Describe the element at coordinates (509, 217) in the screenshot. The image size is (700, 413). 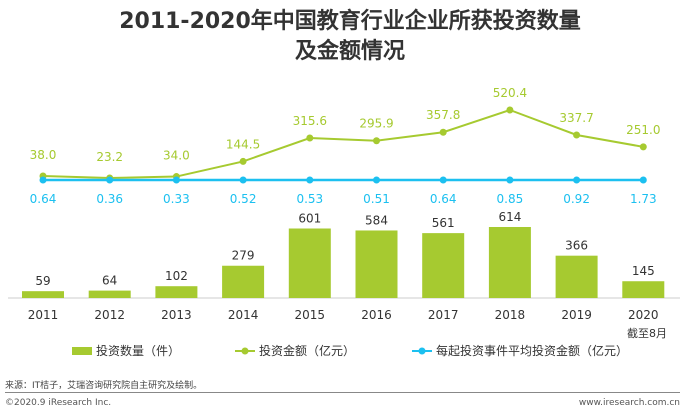
I see `bar-label: 614` at that location.